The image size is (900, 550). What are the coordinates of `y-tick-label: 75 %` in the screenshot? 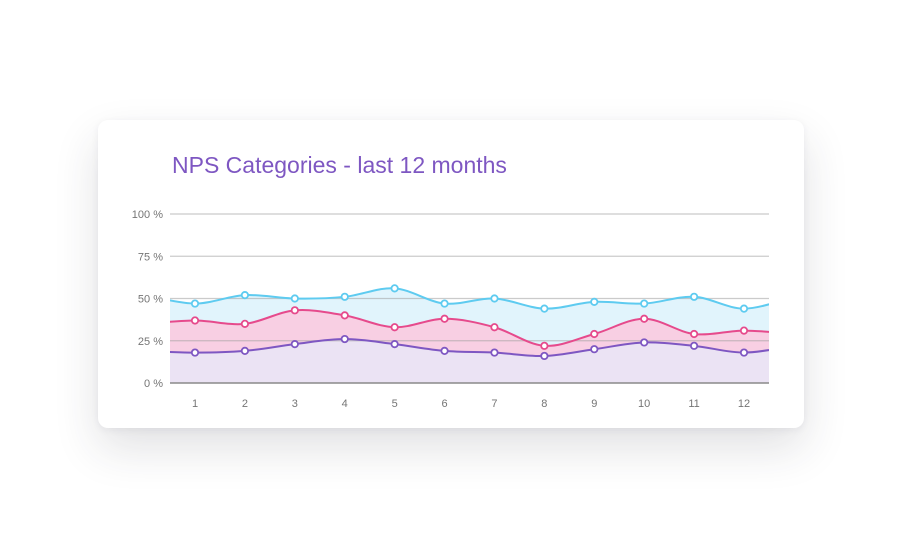 It's located at (150, 257).